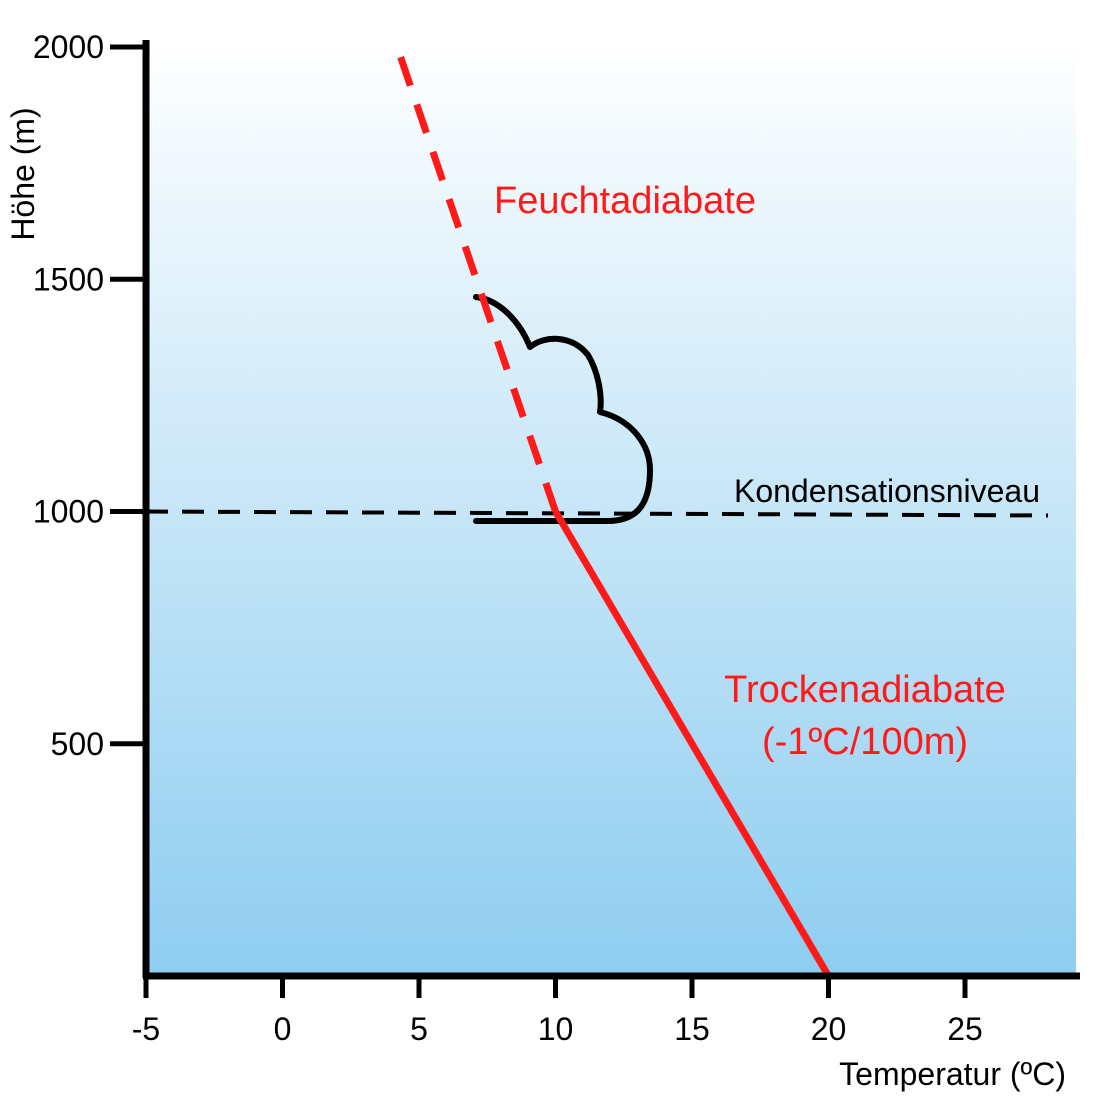 The width and height of the screenshot is (1100, 1100). What do you see at coordinates (68, 512) in the screenshot?
I see `y-tick-label: 1000` at bounding box center [68, 512].